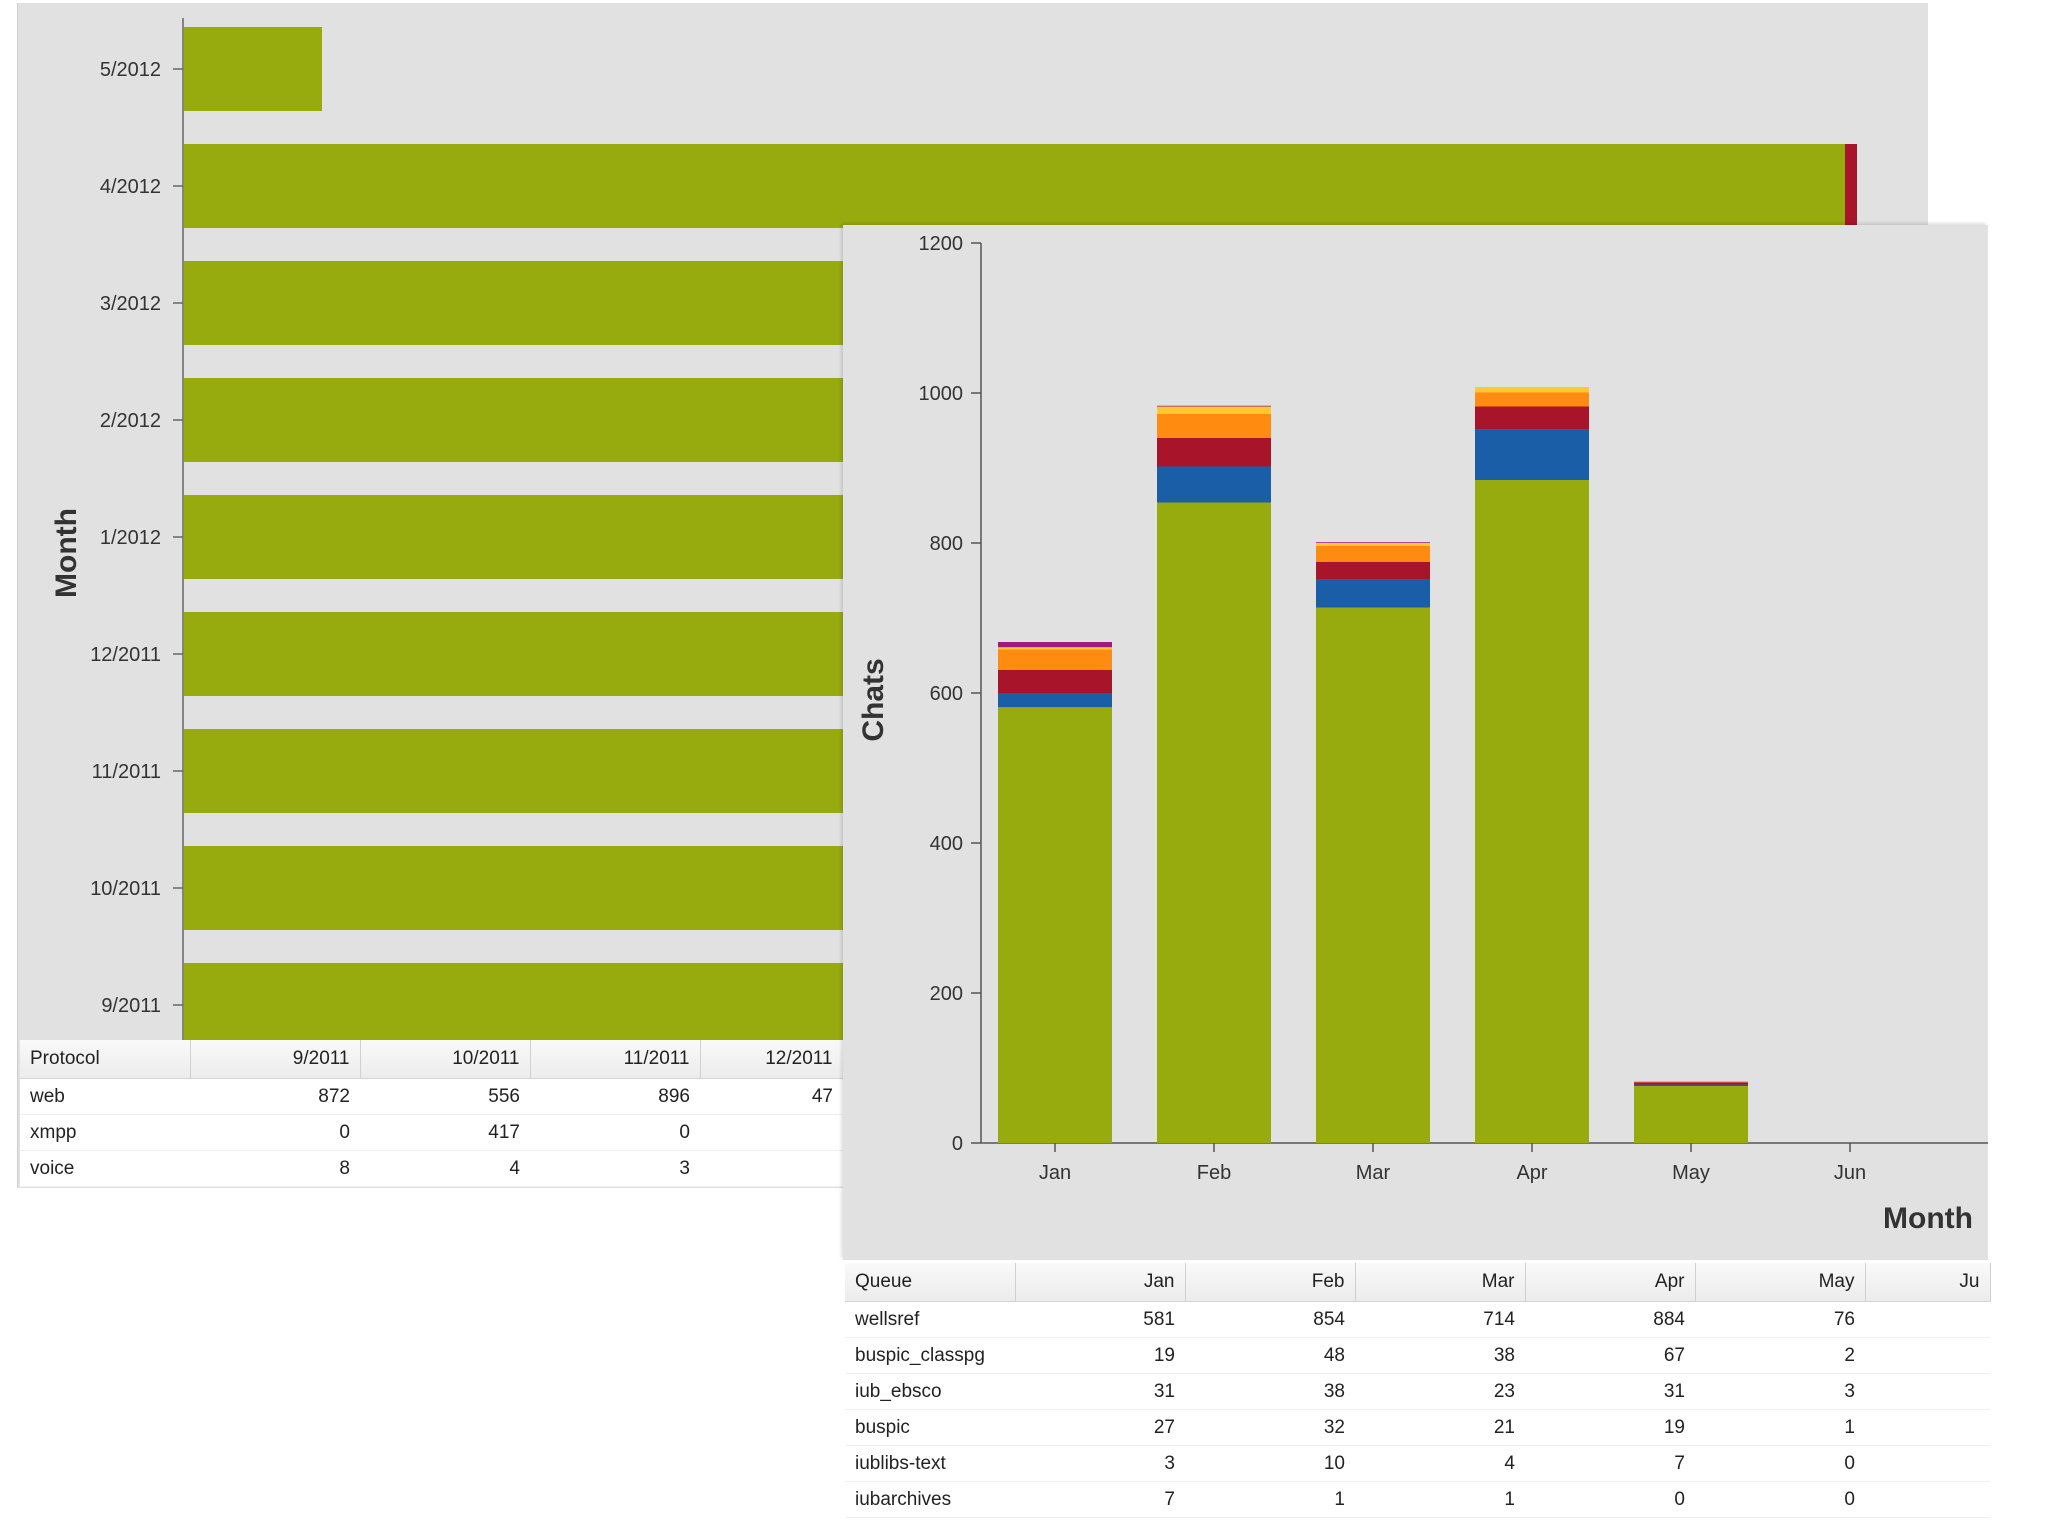 Image resolution: width=2048 pixels, height=1536 pixels. I want to click on bar-3-2012, so click(514, 303).